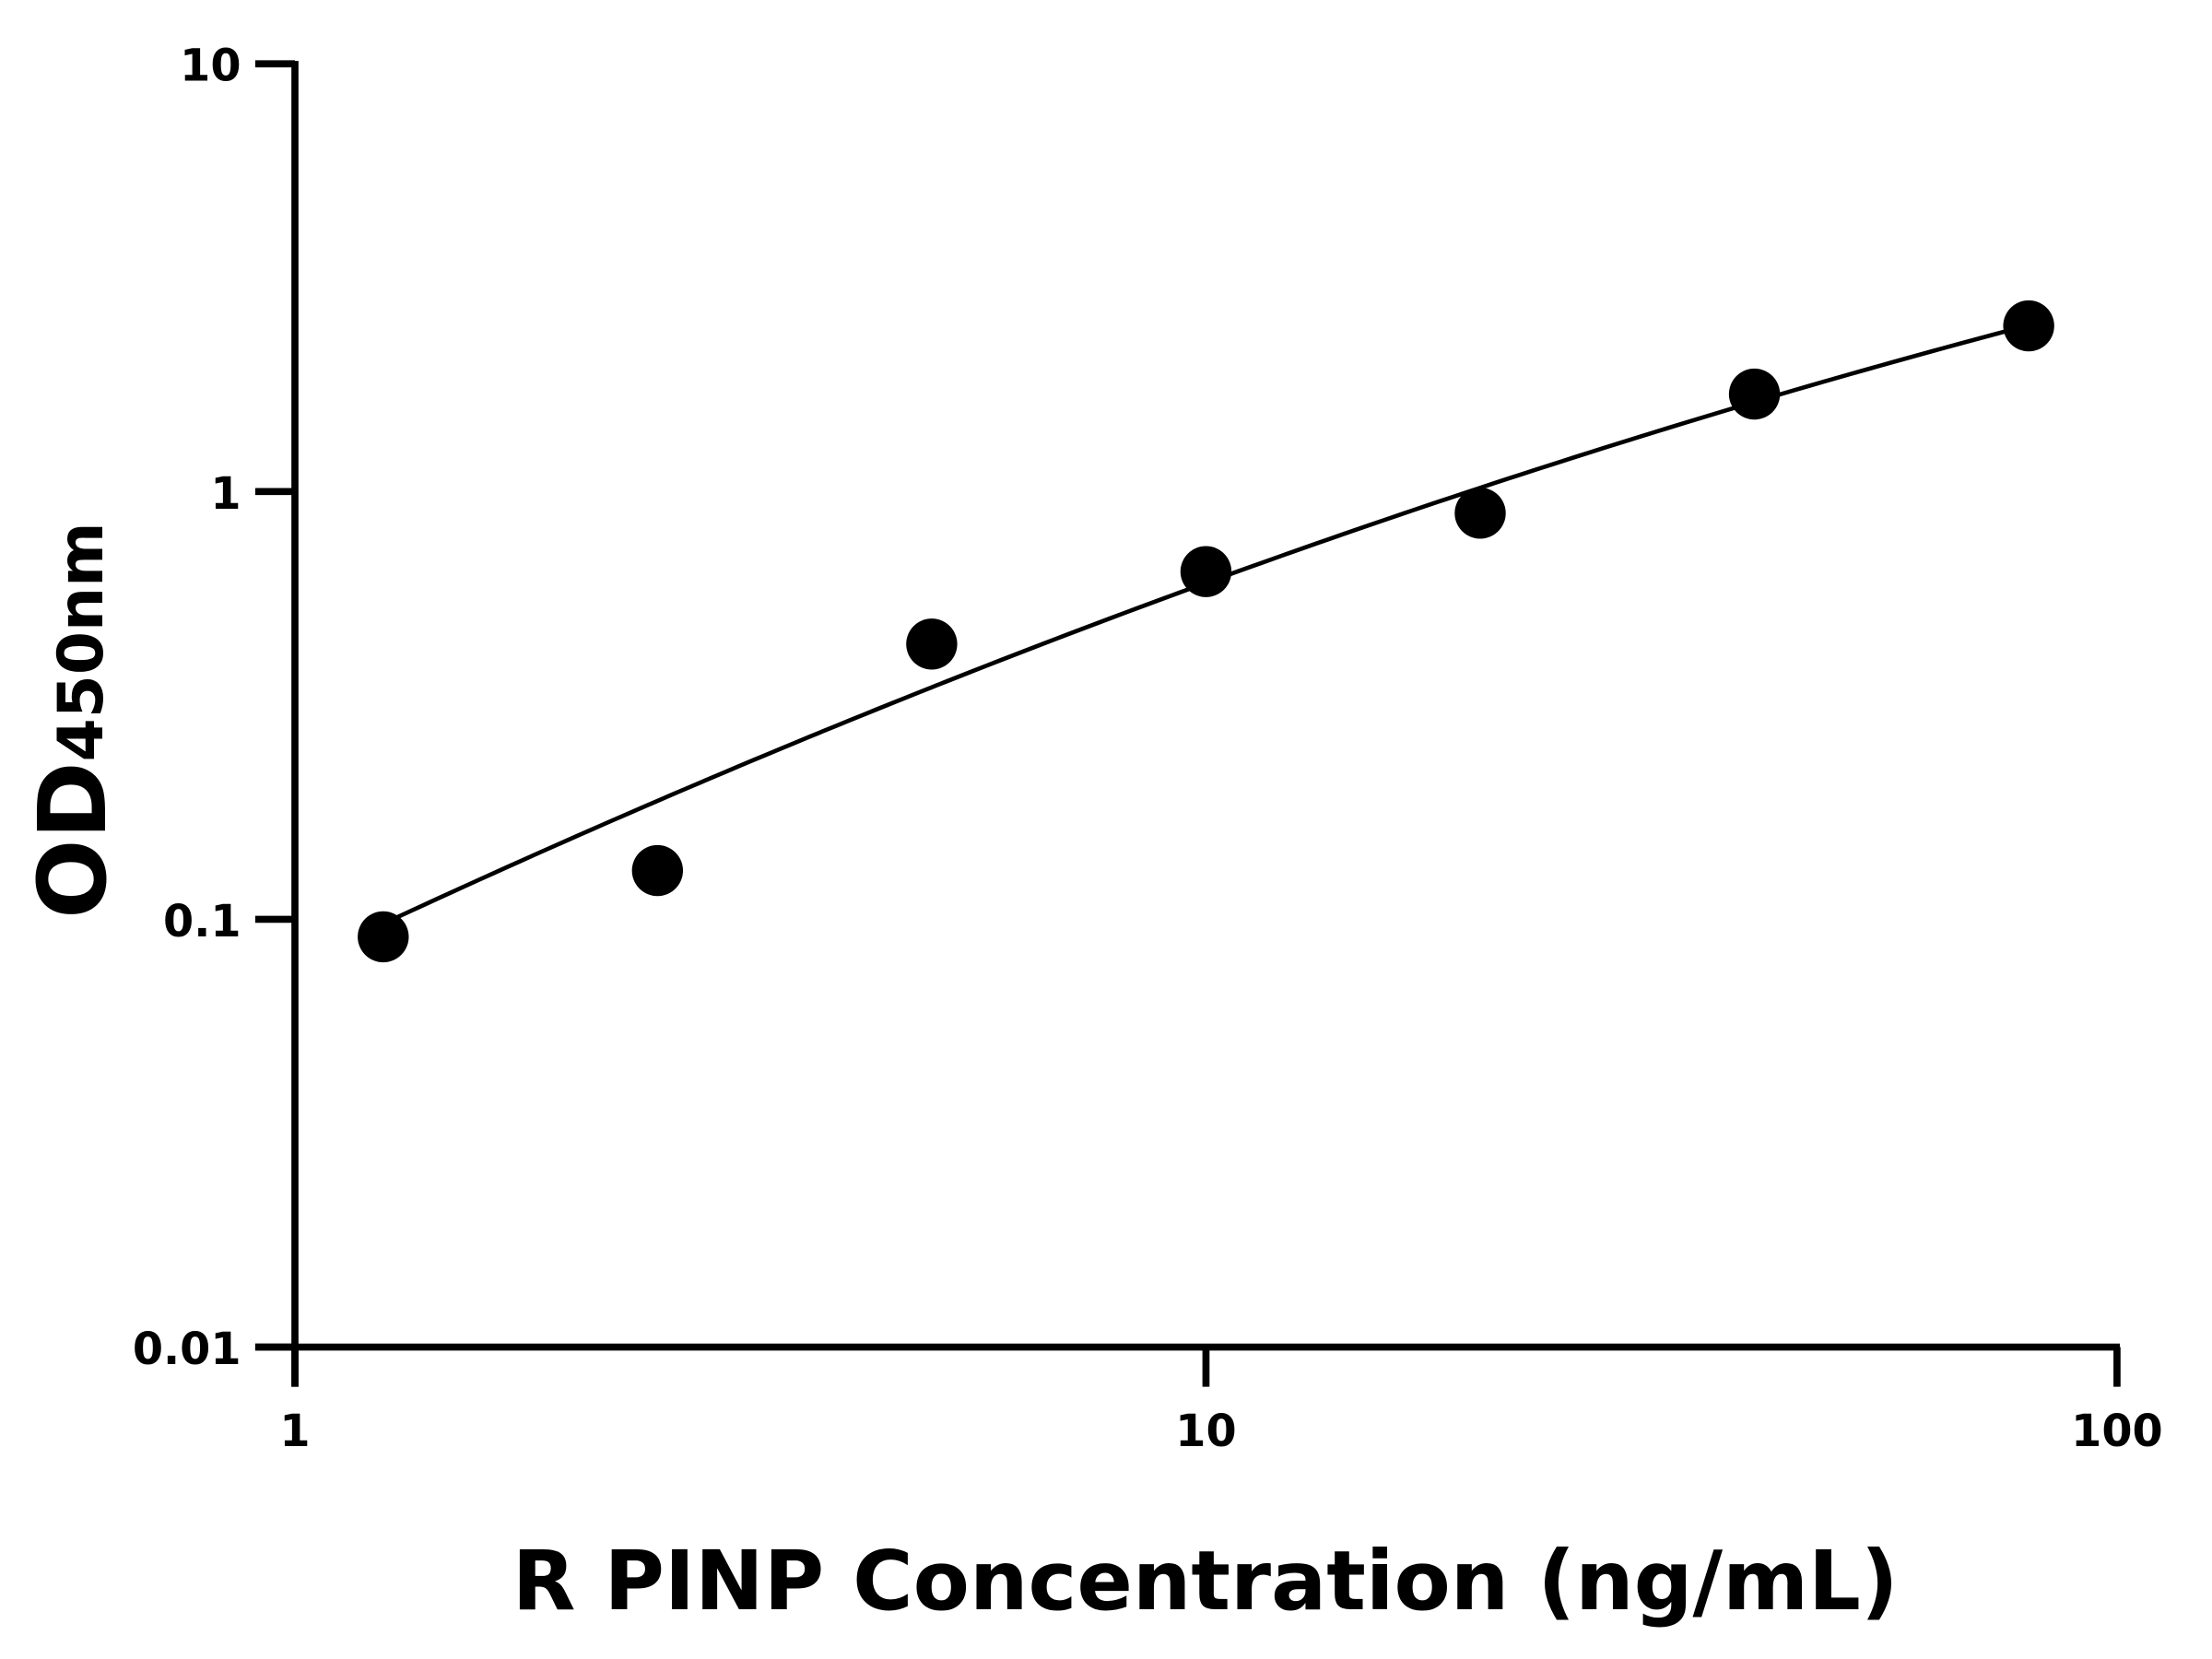 This screenshot has height=1659, width=2212. Describe the element at coordinates (1221, 1402) in the screenshot. I see `x-ticks: 1 10 100` at that location.